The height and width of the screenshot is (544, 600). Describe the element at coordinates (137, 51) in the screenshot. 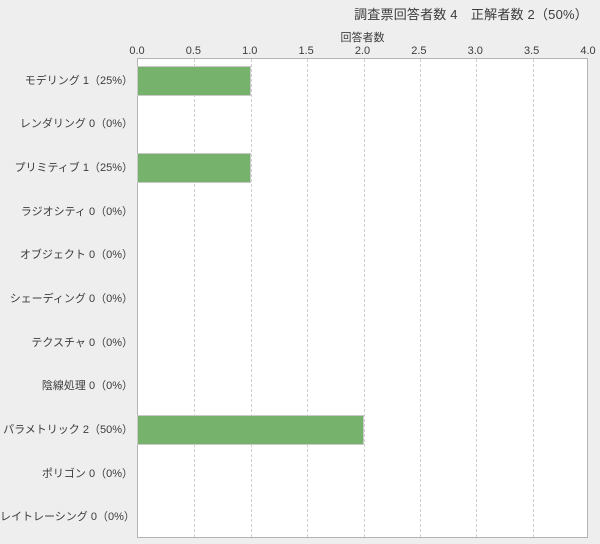

I see `x-tick-label: 0.0` at that location.